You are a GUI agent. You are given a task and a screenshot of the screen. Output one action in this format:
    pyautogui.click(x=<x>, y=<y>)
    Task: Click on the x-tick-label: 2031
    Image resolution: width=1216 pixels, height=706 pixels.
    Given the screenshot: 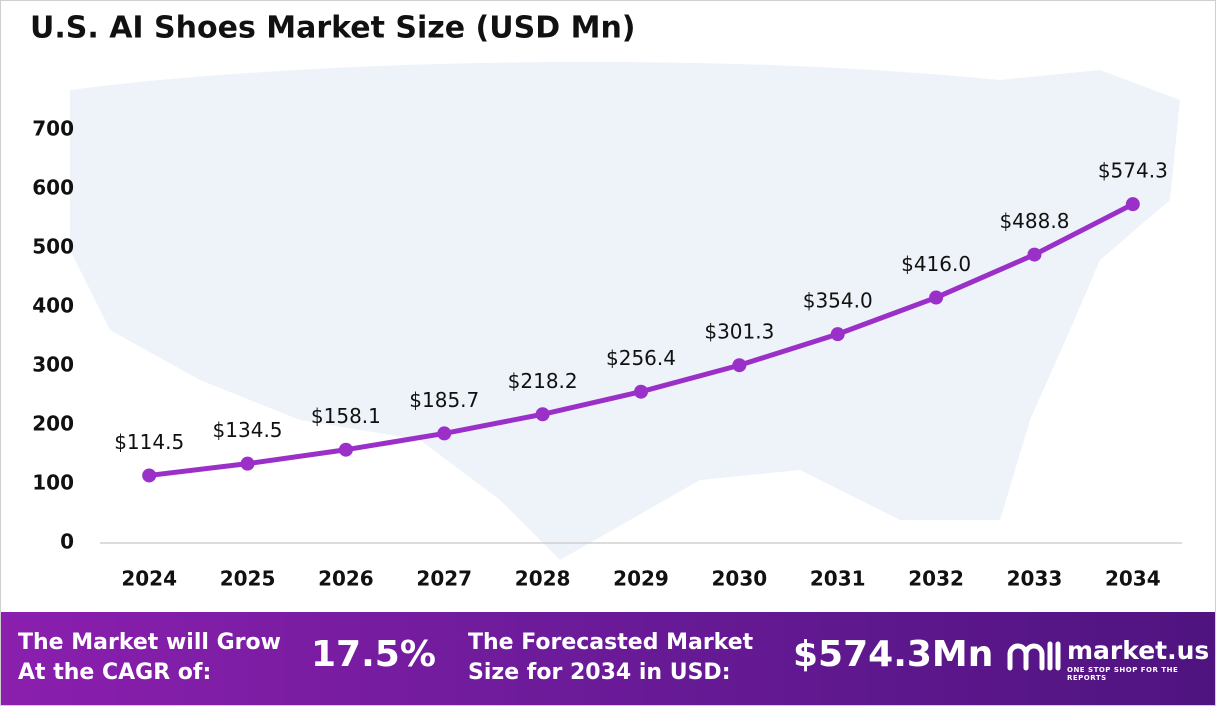 What is the action you would take?
    pyautogui.click(x=838, y=579)
    